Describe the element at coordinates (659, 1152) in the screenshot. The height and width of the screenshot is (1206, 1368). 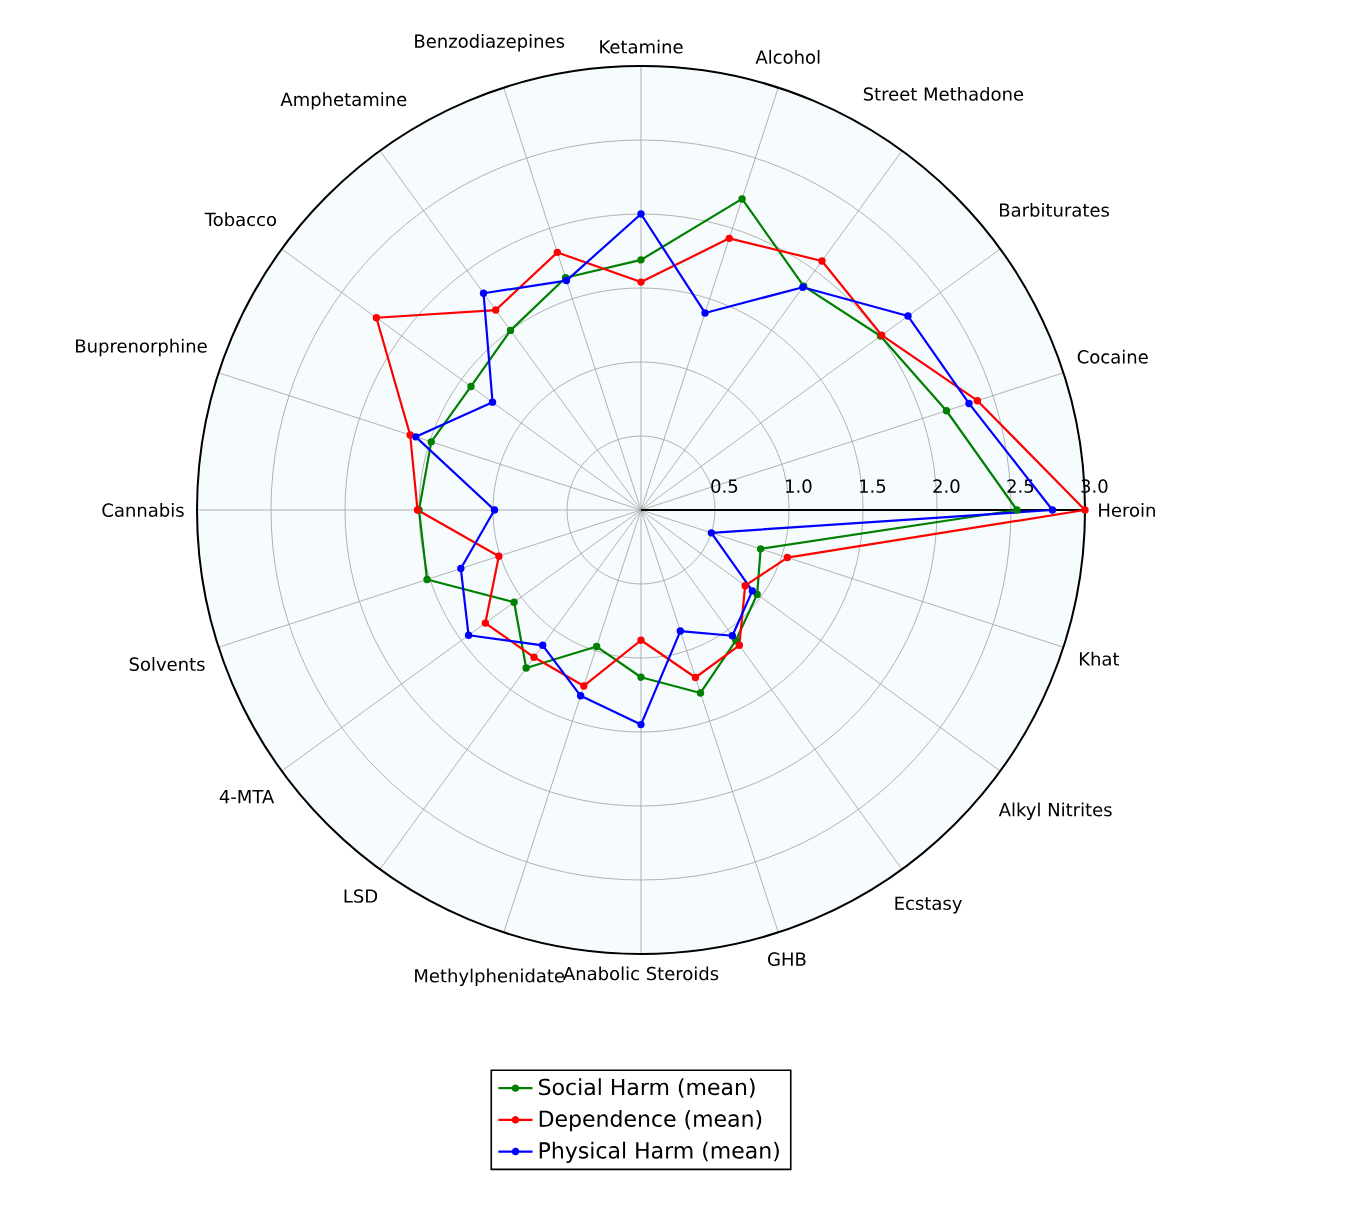
I see `legend-label: Physical Harm (mean)` at that location.